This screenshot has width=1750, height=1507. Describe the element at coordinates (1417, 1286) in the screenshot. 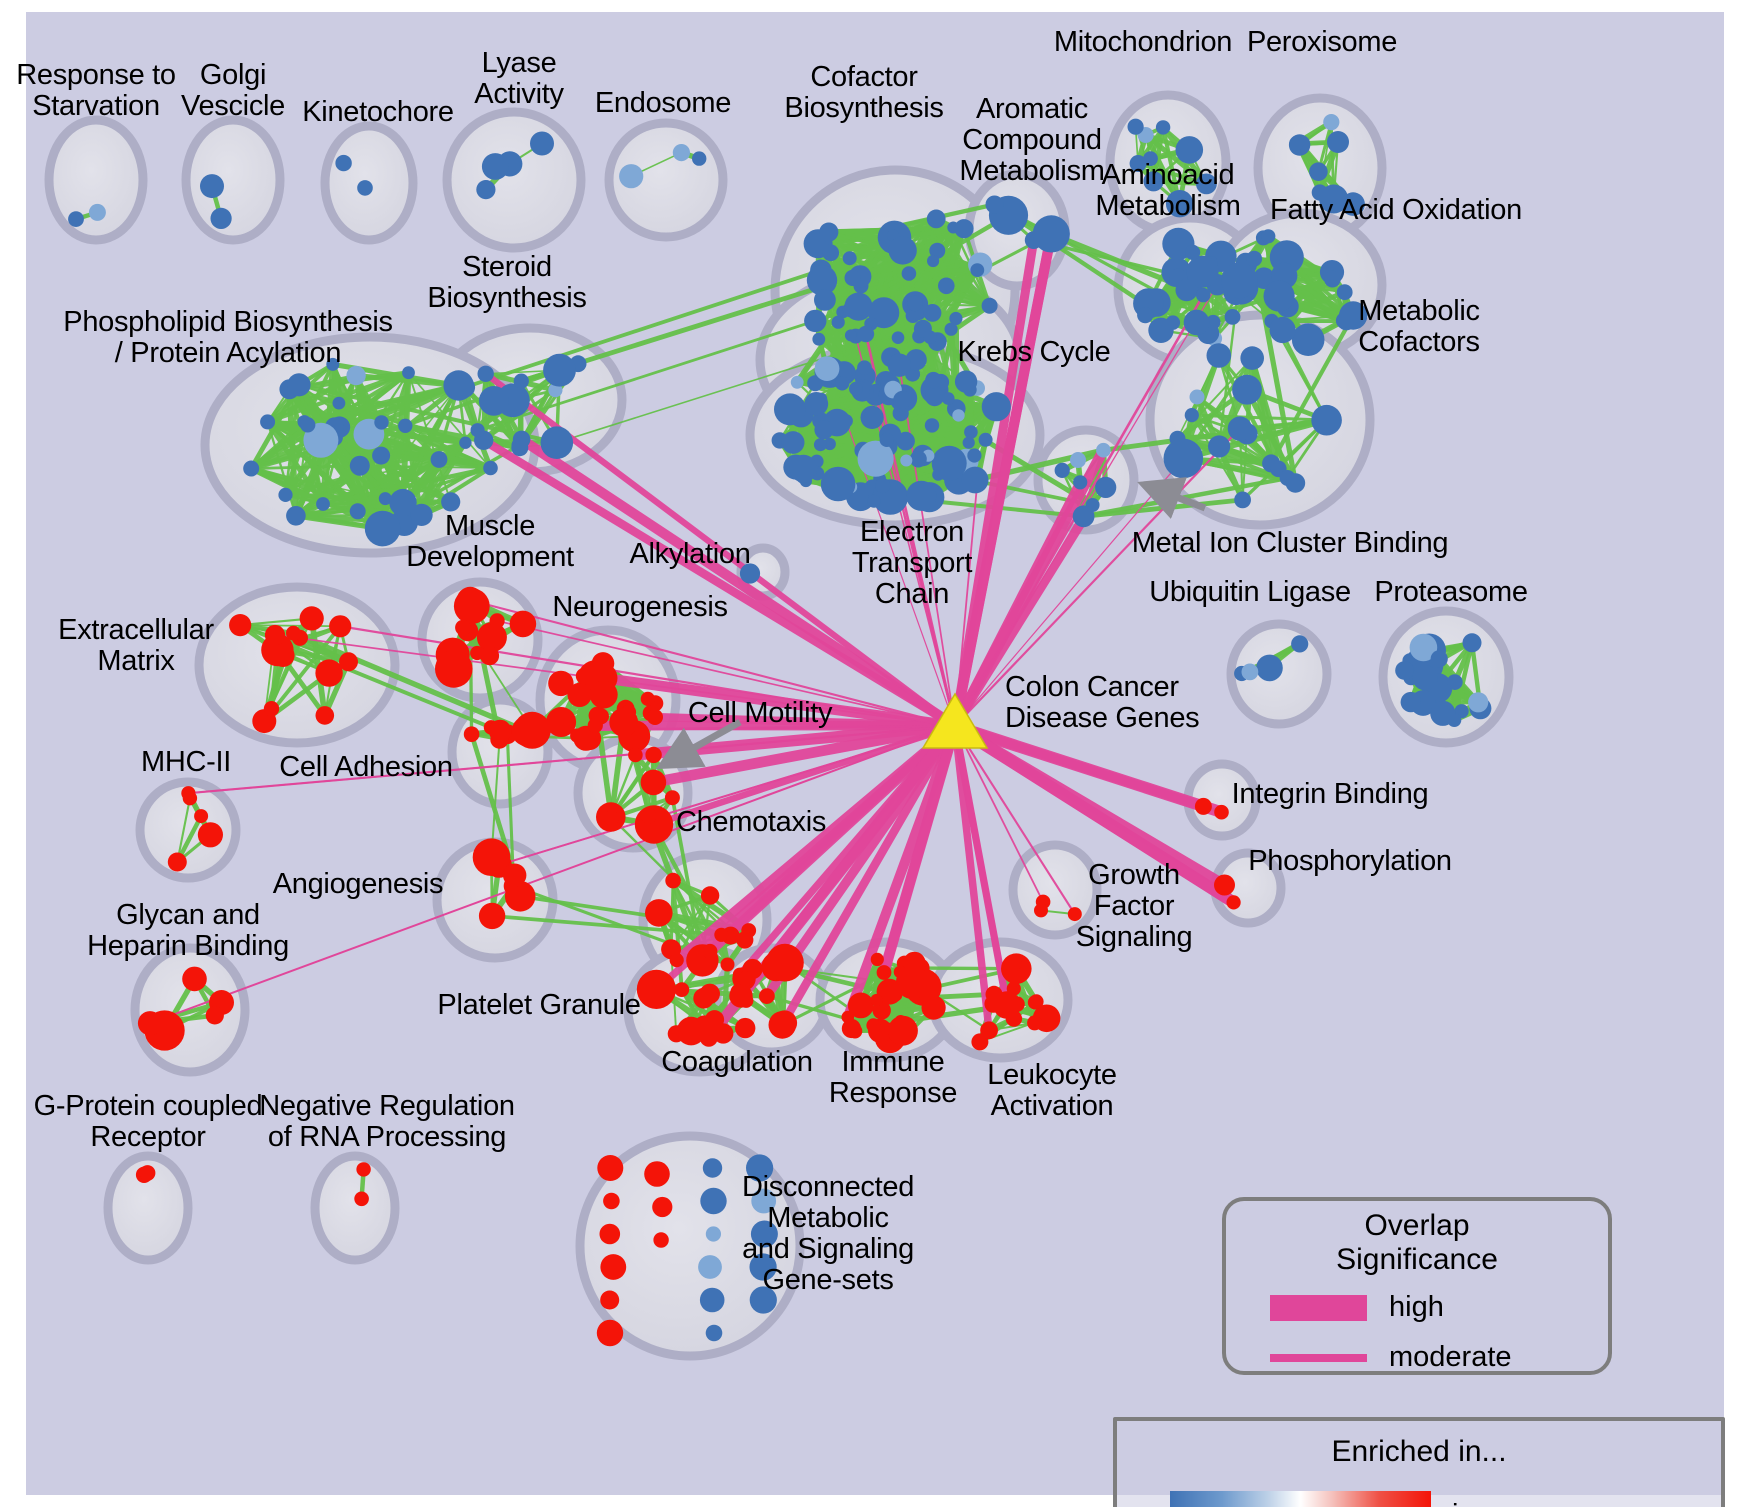

I see `overlap-significance-legend: Overlap Significance high moderate` at that location.